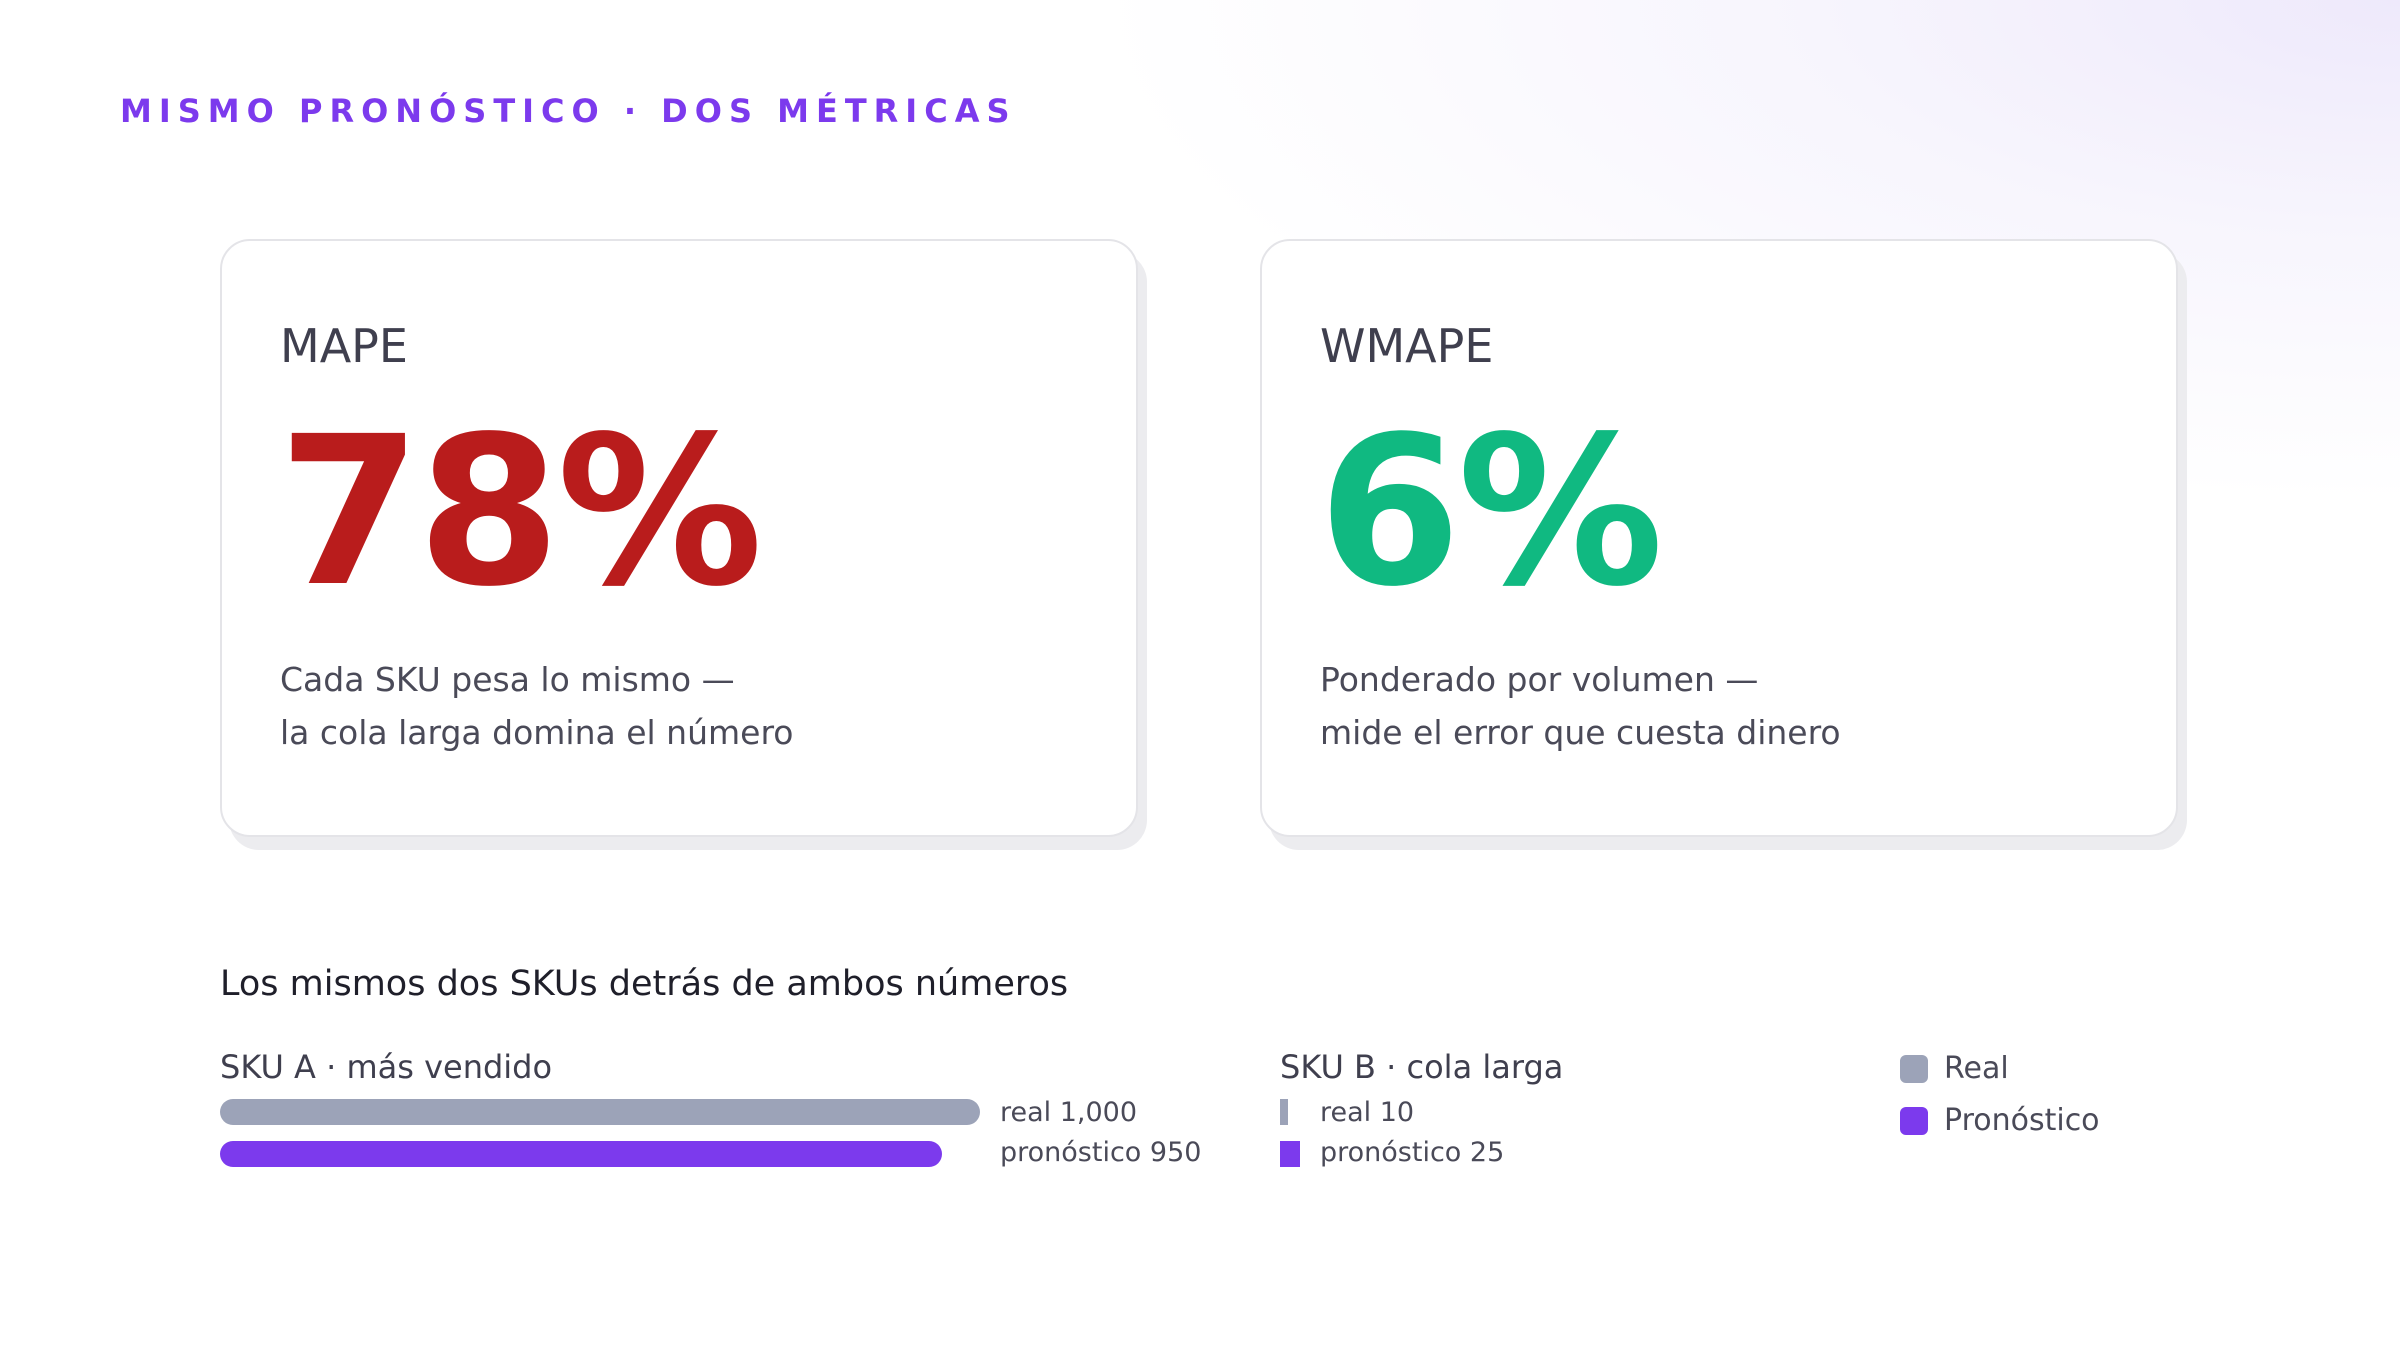  What do you see at coordinates (1491, 512) in the screenshot?
I see `wmape-value: 6%` at bounding box center [1491, 512].